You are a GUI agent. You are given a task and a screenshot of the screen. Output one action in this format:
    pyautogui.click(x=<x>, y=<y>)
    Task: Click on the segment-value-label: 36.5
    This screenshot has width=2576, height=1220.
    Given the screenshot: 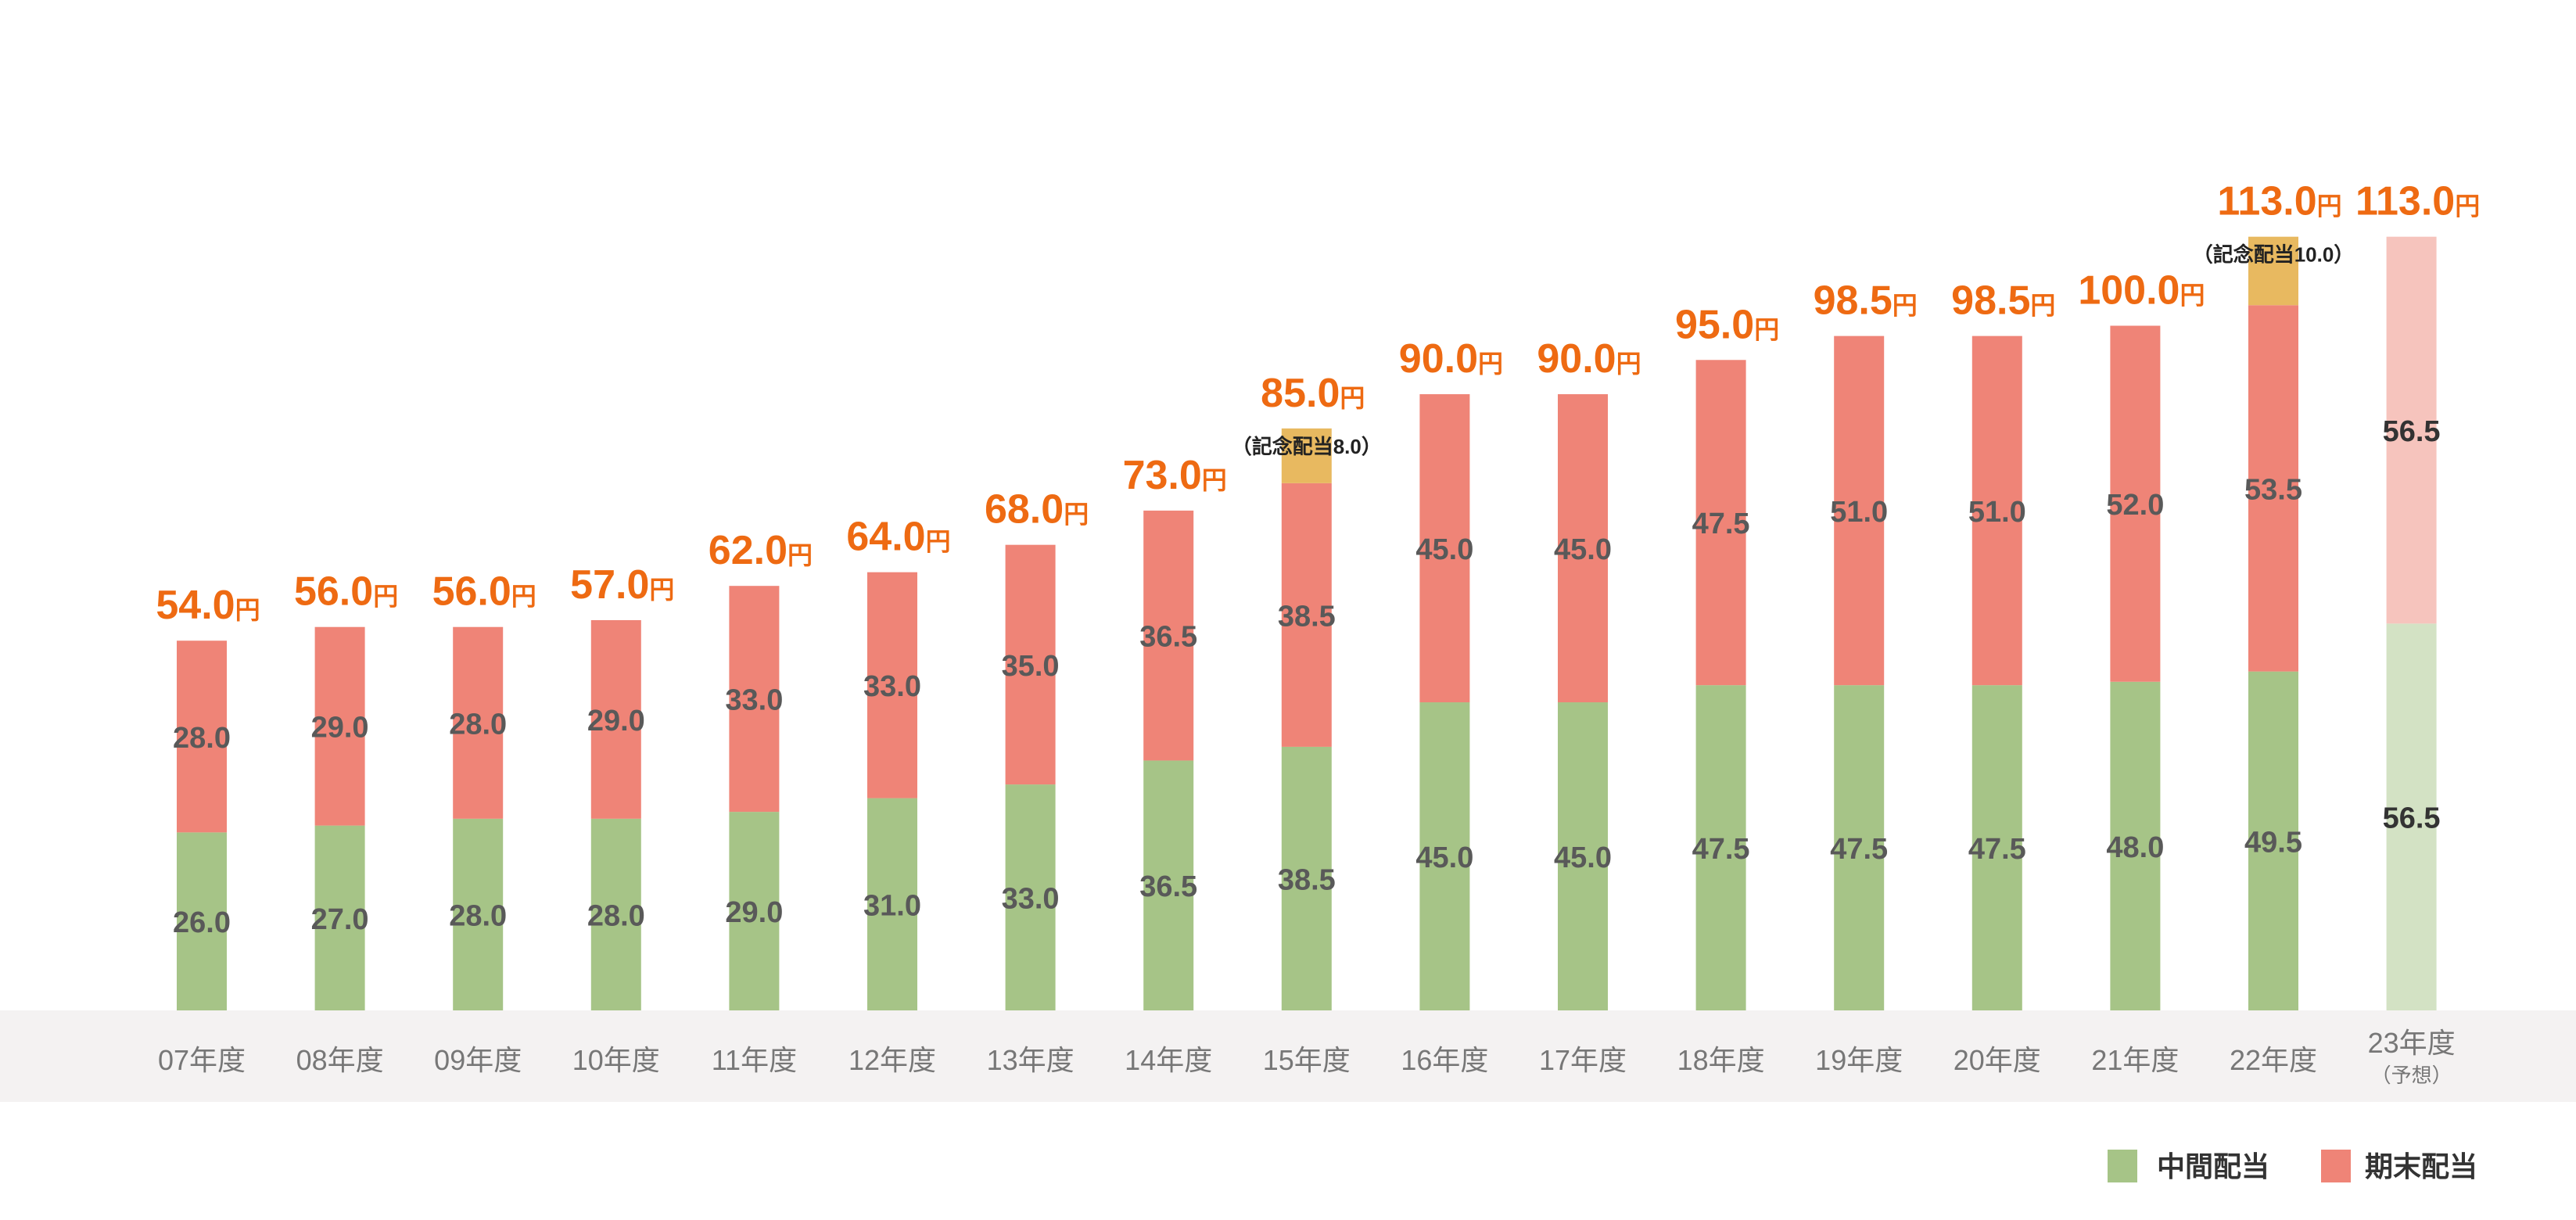 What is the action you would take?
    pyautogui.click(x=1168, y=638)
    